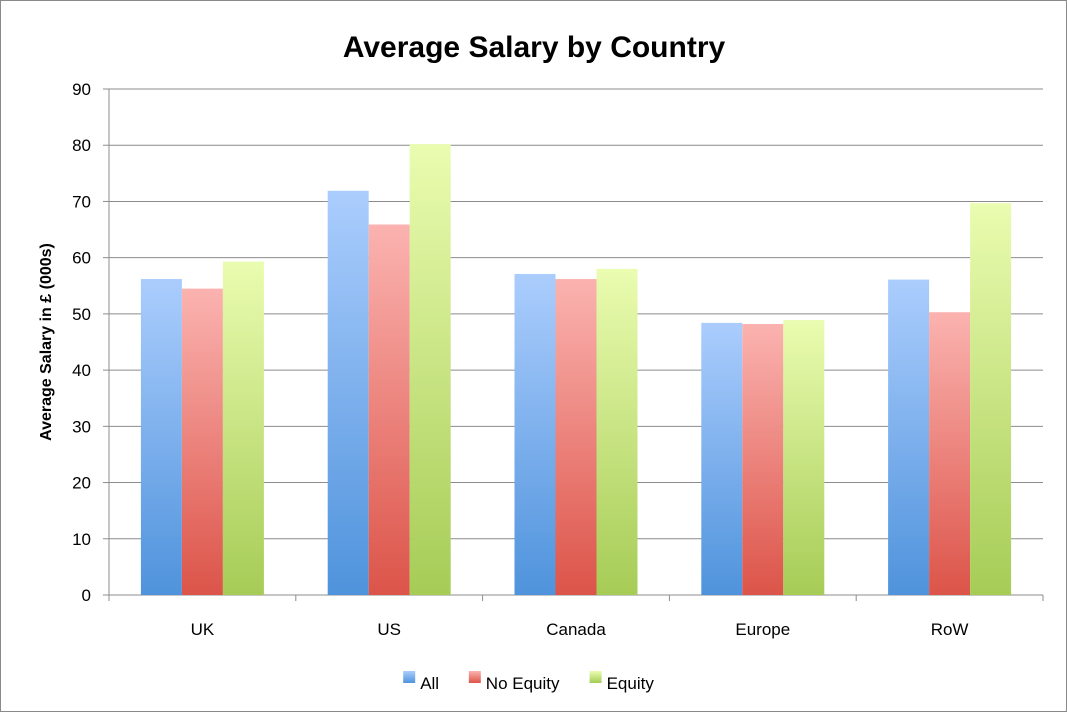  Describe the element at coordinates (81, 314) in the screenshot. I see `y-tick-label: 50` at that location.